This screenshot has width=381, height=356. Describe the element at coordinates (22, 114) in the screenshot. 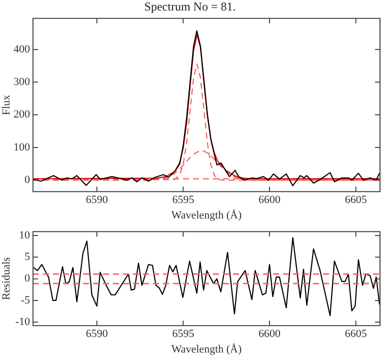

I see `y-tick-label: 200` at that location.